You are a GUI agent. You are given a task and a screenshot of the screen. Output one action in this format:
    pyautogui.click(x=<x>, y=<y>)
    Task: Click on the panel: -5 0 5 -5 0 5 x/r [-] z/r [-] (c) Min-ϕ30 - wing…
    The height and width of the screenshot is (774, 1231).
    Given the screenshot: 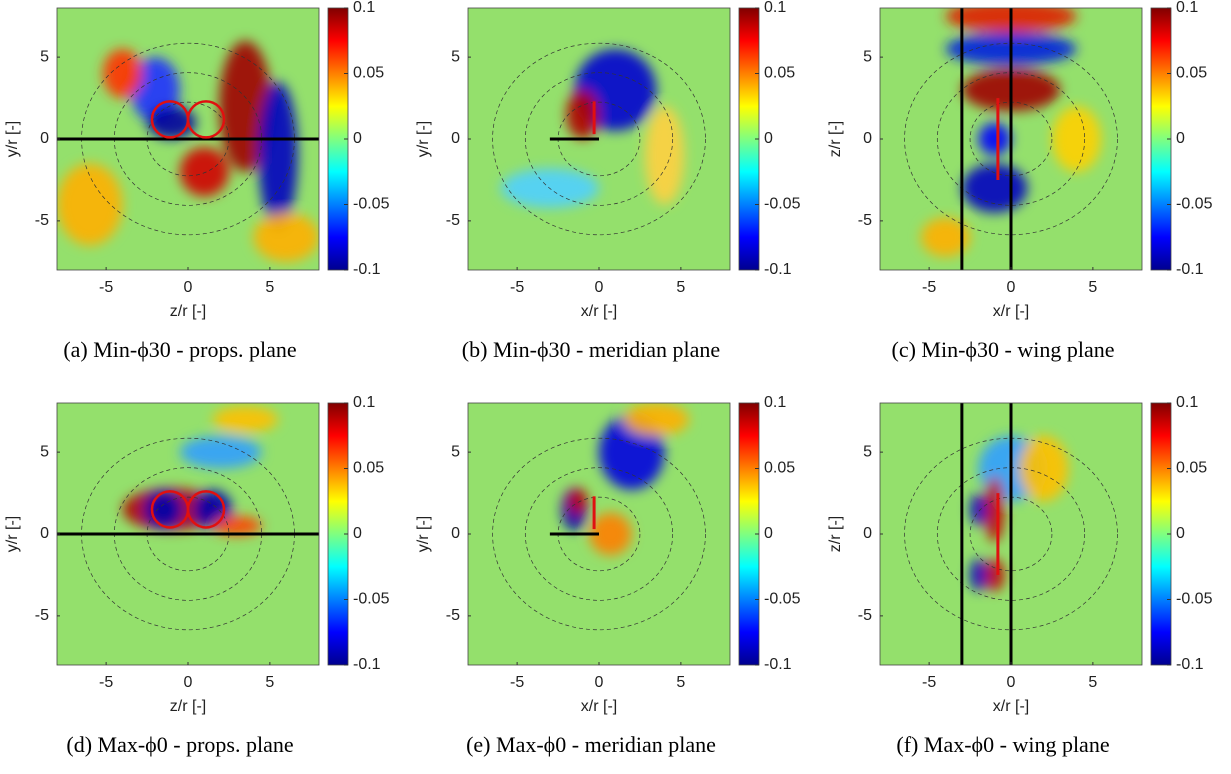 What is the action you would take?
    pyautogui.click(x=1019, y=181)
    